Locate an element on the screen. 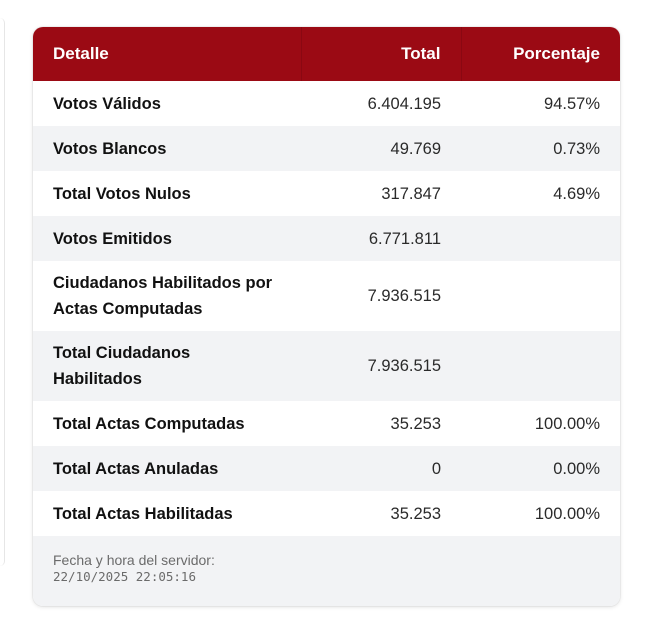 The height and width of the screenshot is (630, 658). table-header-row: Detalle Total Porcentaje is located at coordinates (326, 54).